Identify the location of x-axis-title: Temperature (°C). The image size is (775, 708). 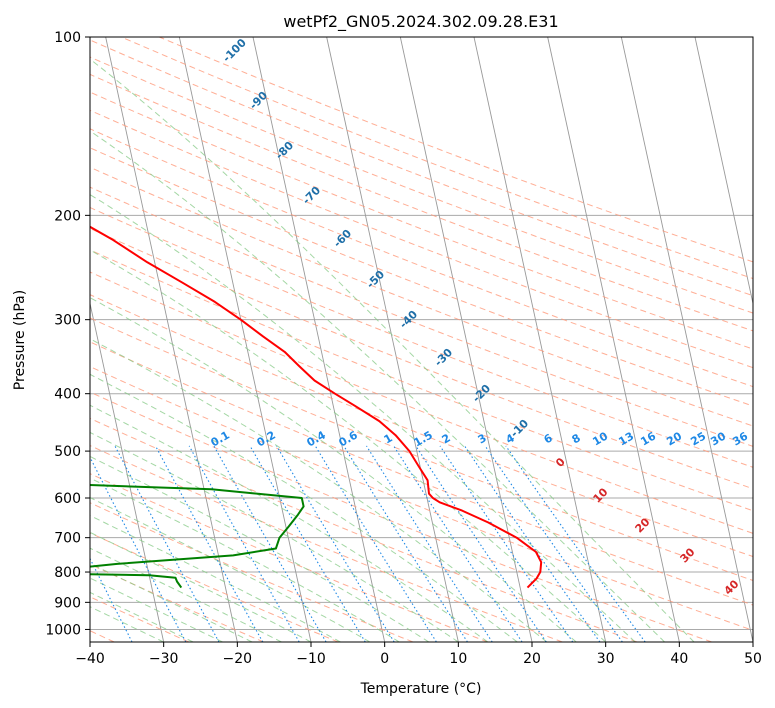
(421, 689).